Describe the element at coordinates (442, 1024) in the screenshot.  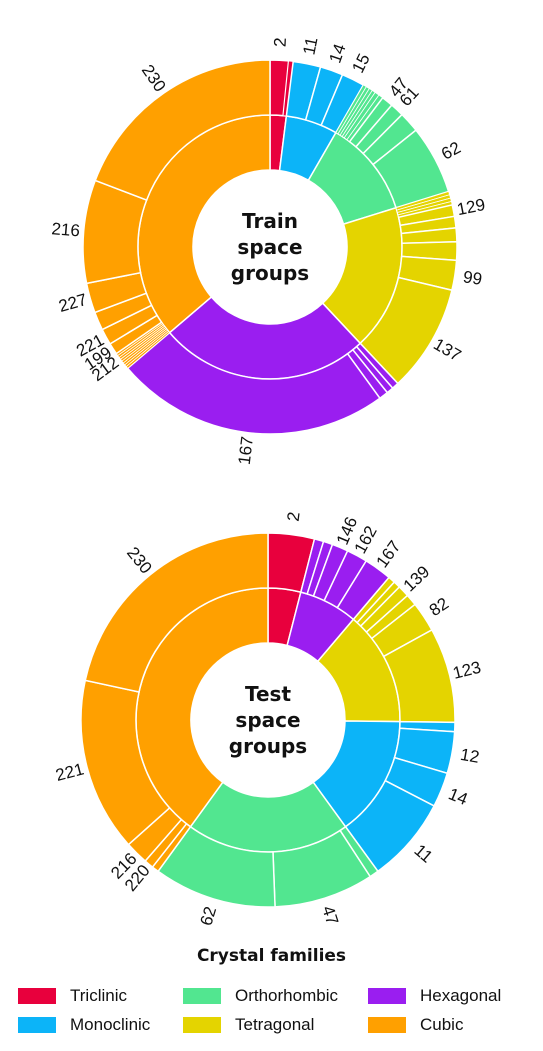
I see `legend-label: Cubic` at that location.